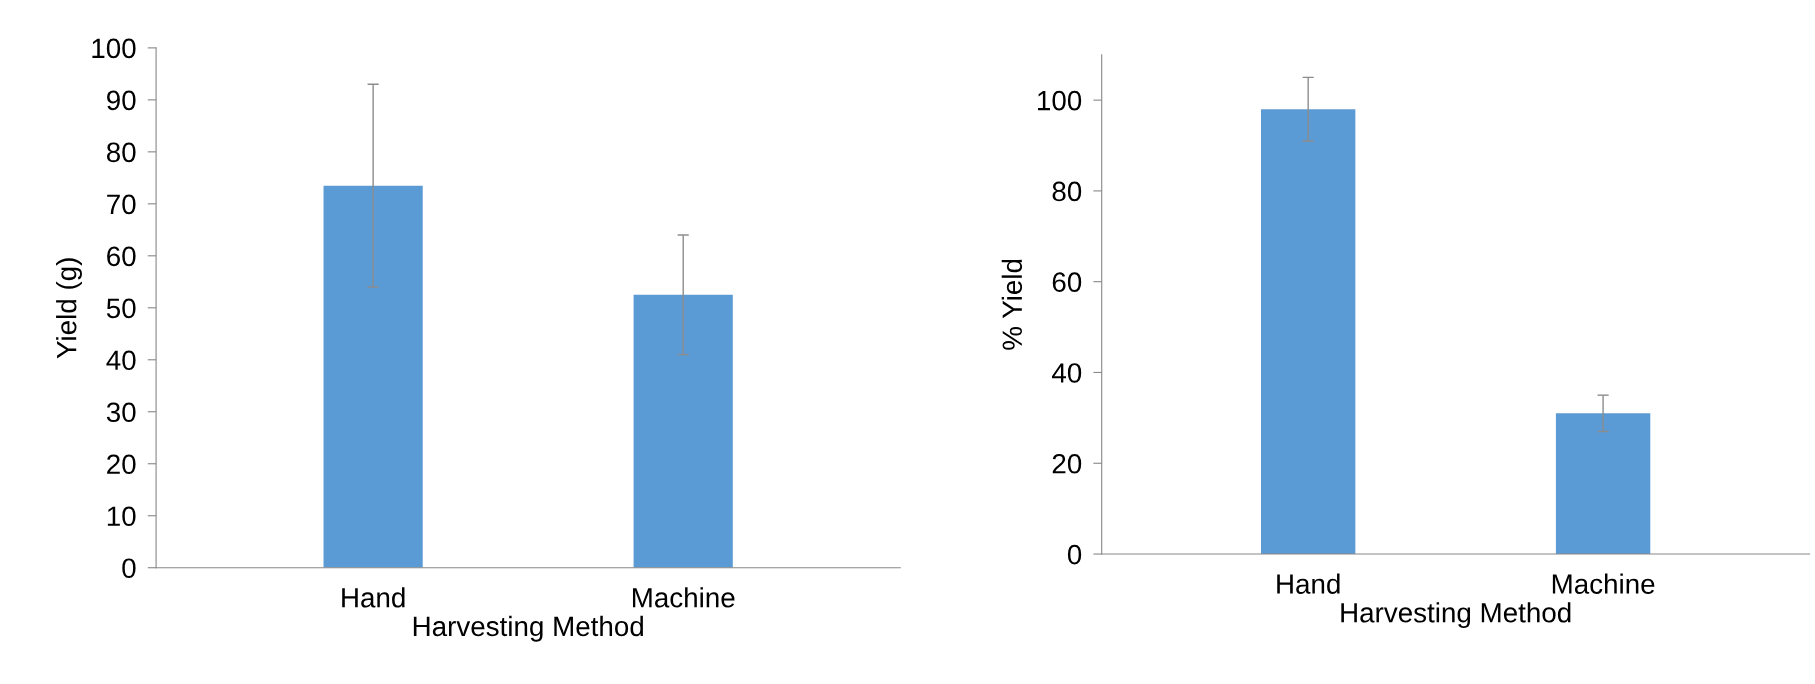  Describe the element at coordinates (121, 412) in the screenshot. I see `y-tick-label: 30` at that location.